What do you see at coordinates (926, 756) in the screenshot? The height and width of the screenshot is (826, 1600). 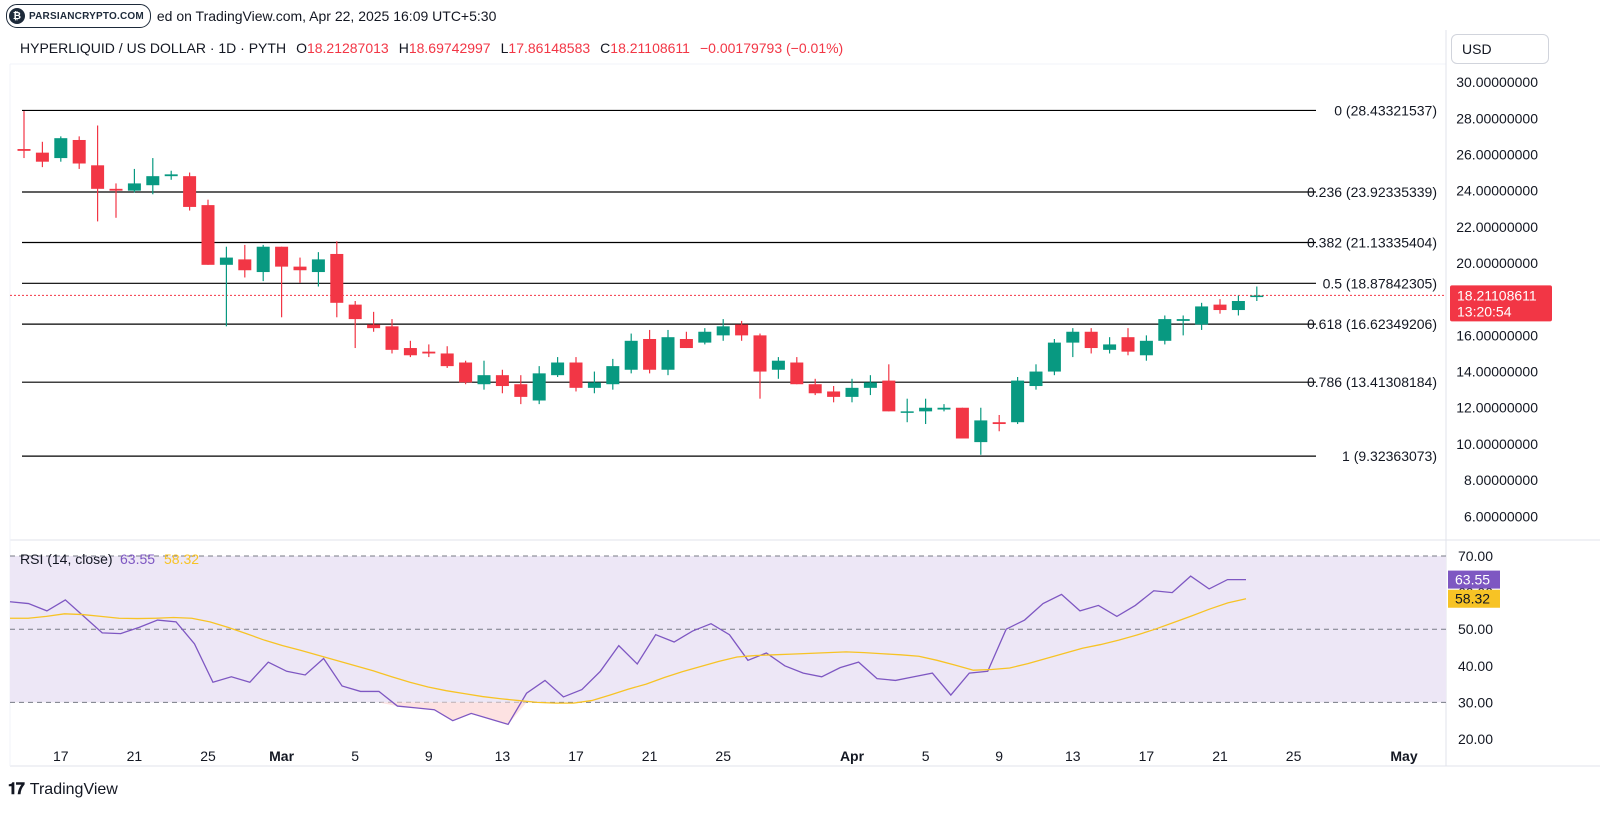 I see `time-axis-tick: 5` at bounding box center [926, 756].